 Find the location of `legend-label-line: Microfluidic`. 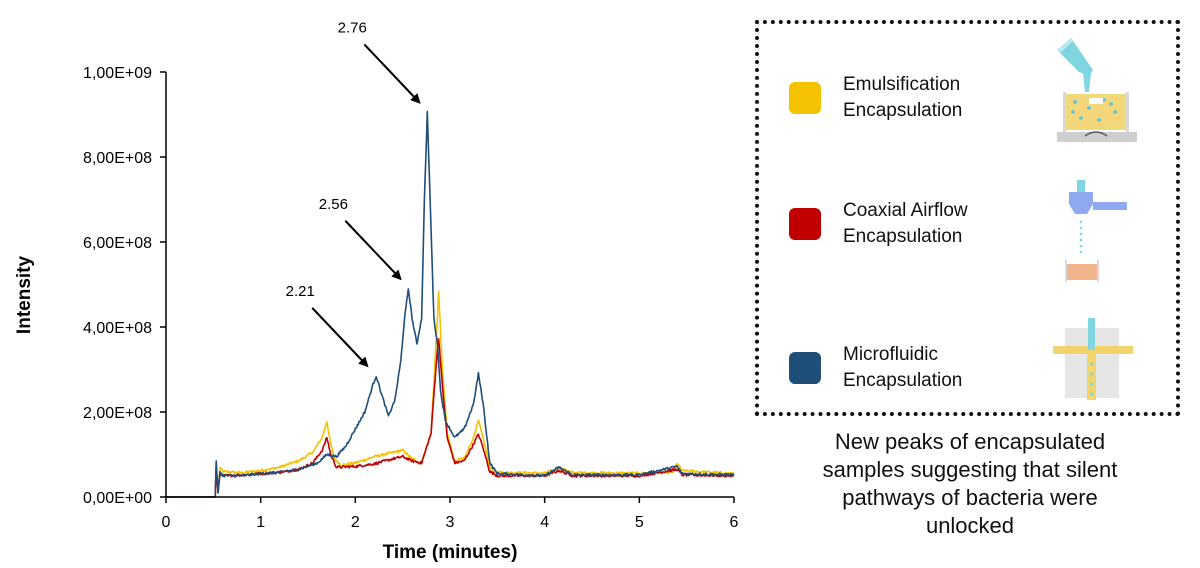

legend-label-line: Microfluidic is located at coordinates (891, 354).